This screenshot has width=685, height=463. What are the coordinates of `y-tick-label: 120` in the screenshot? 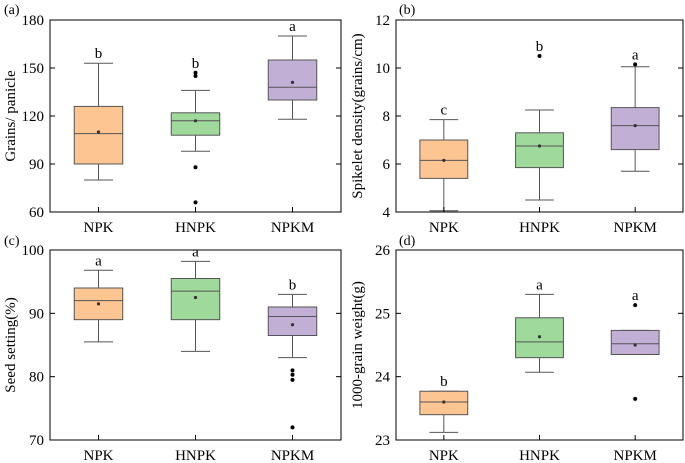 It's located at (33, 117).